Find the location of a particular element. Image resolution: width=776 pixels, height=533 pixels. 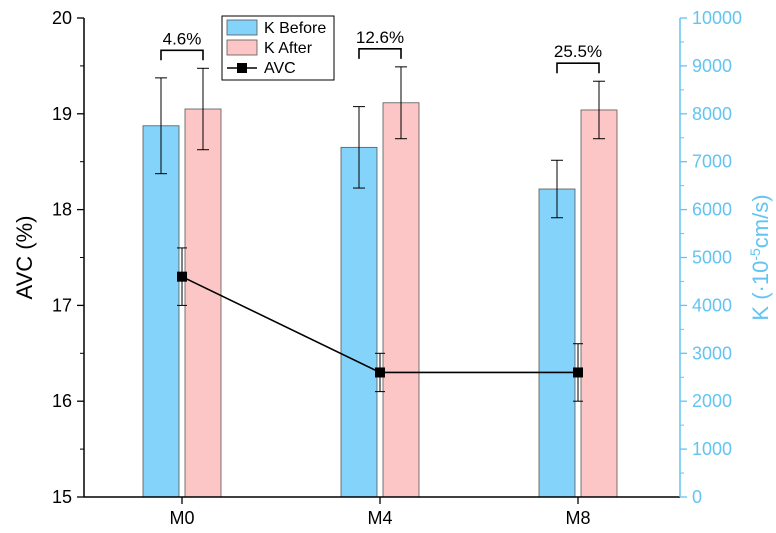

y-tick-label-left: 17 is located at coordinates (62, 305).